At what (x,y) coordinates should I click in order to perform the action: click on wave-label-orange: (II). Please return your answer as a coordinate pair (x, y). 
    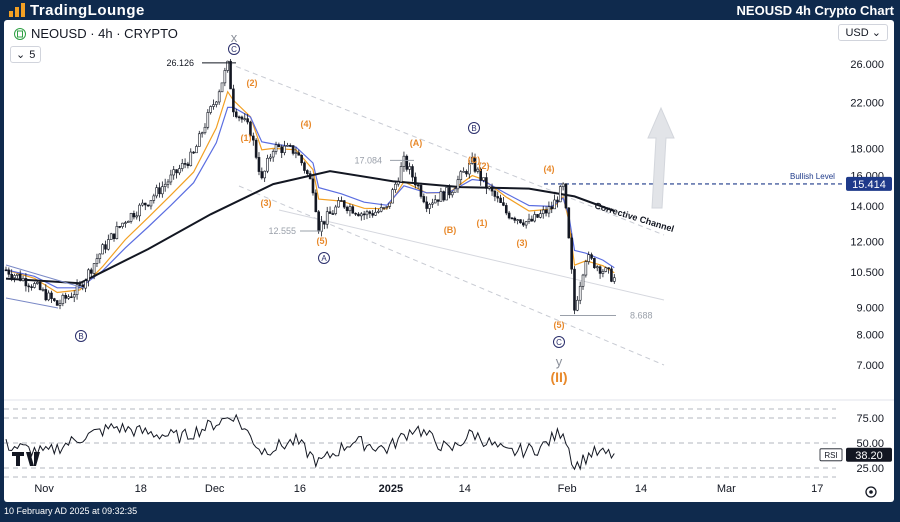
    Looking at the image, I should click on (558, 377).